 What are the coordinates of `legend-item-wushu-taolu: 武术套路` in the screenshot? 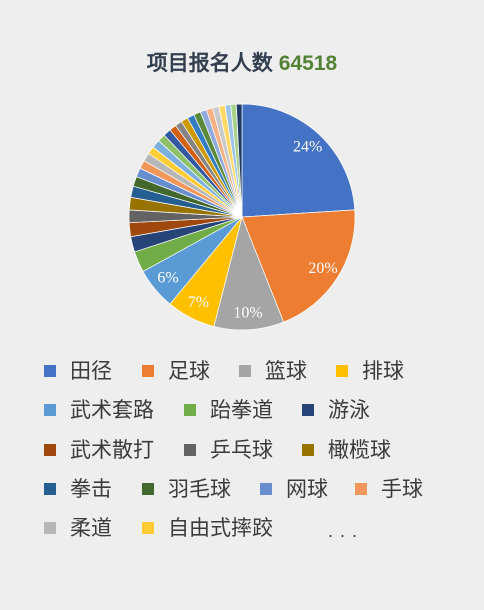 It's located at (99, 410).